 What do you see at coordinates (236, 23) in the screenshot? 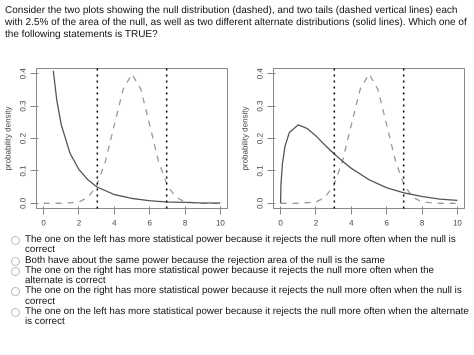
I see `chart-title: Consider the two plots showing the null distribution (dashed), and two tails (dashed vertical lines) each with 2.5% of the area of the null, as well as two different alternate distributions (solid lines). Which one of the following statements is TRUE?` at bounding box center [236, 23].